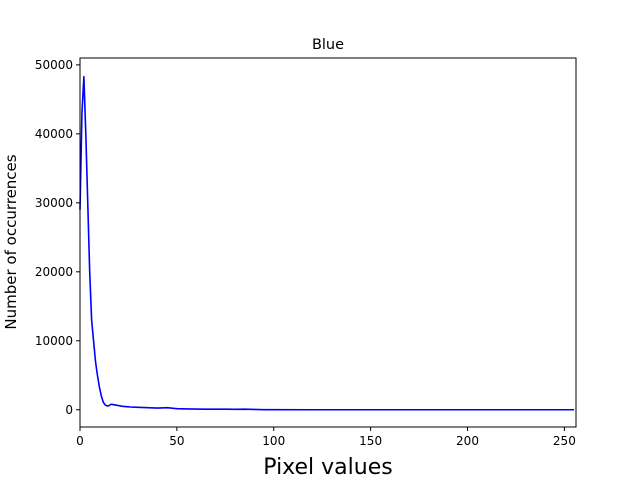 The image size is (640, 480). What do you see at coordinates (176, 441) in the screenshot?
I see `x-tick-label: 50` at bounding box center [176, 441].